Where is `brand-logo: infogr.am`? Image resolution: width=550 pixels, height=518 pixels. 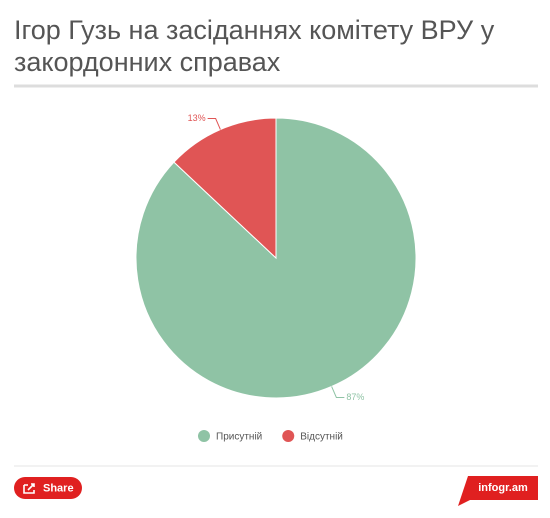 brand-logo: infogr.am is located at coordinates (498, 491).